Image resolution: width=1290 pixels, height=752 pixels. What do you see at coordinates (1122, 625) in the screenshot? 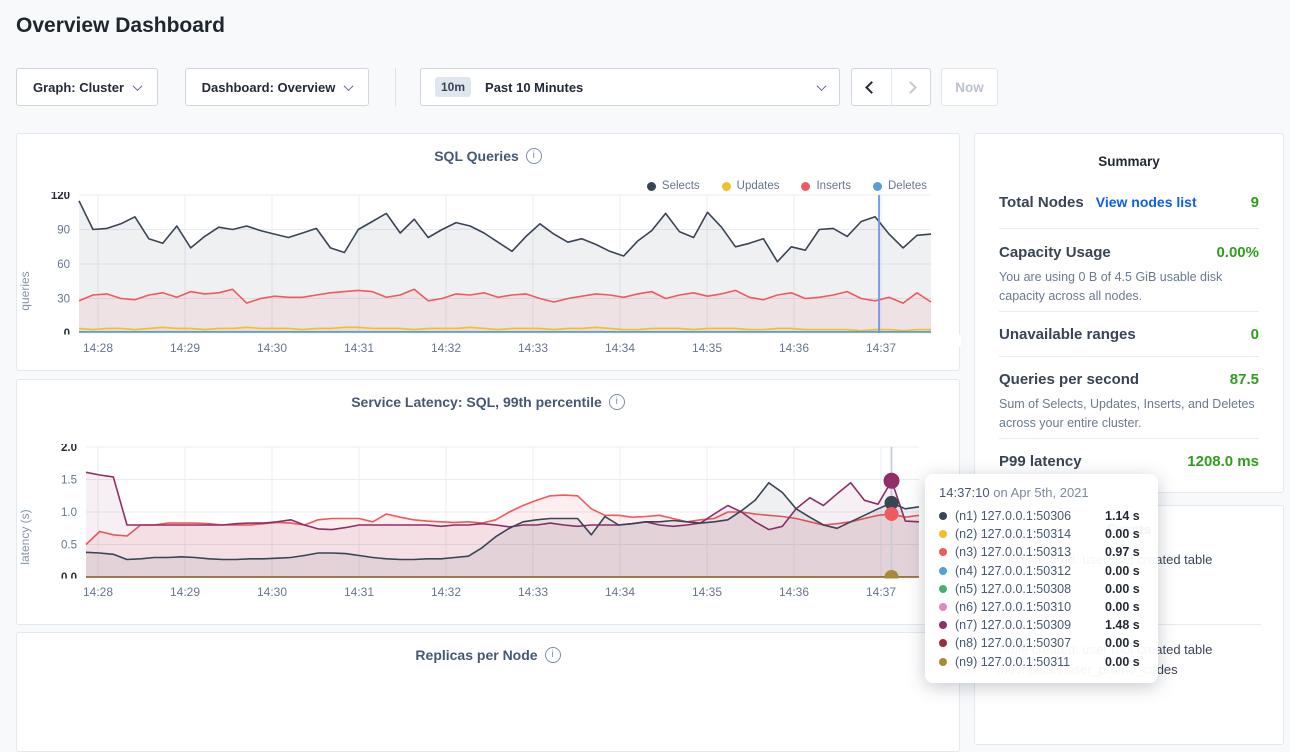
I see `tooltip-node-value: 1.48 s` at bounding box center [1122, 625].